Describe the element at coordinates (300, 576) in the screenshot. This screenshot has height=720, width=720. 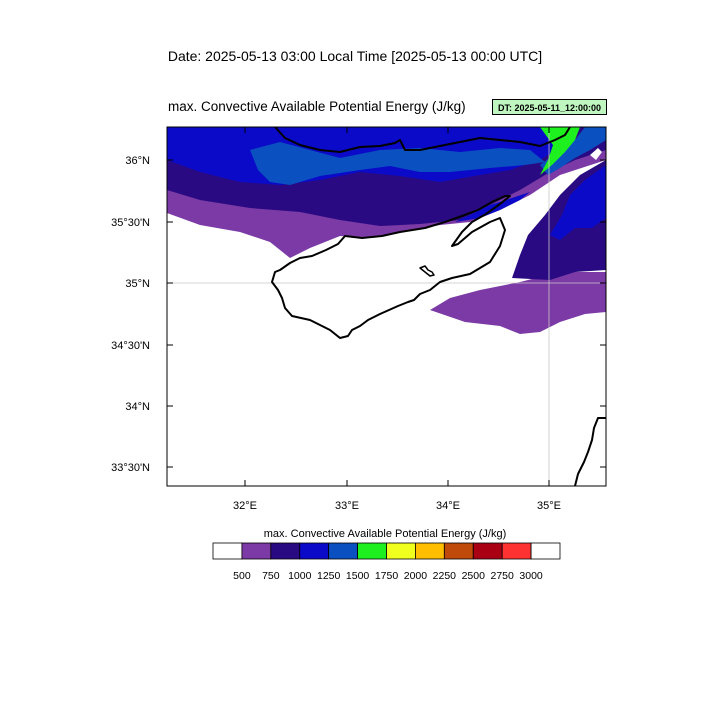
I see `colorbar-level-label: 1000` at that location.